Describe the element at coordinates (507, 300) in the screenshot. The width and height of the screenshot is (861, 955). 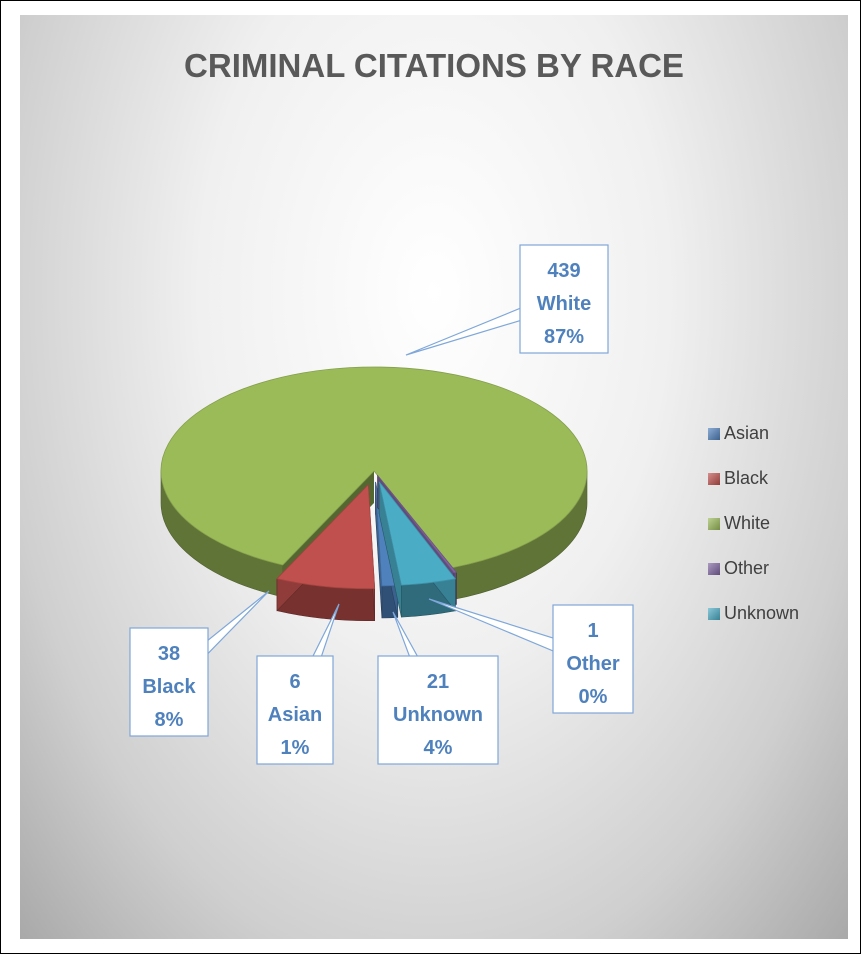
I see `data-label-white: 439 White 87%` at that location.